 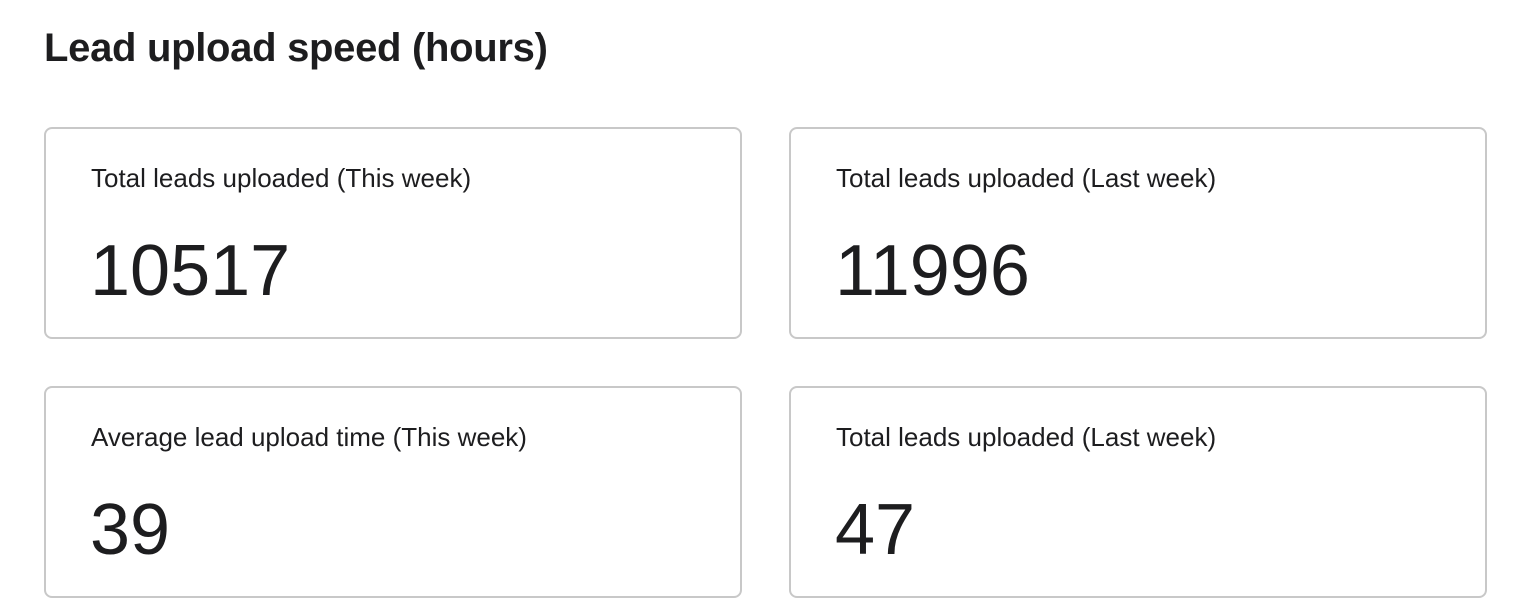 What do you see at coordinates (875, 530) in the screenshot?
I see `stat-card-value: 47` at bounding box center [875, 530].